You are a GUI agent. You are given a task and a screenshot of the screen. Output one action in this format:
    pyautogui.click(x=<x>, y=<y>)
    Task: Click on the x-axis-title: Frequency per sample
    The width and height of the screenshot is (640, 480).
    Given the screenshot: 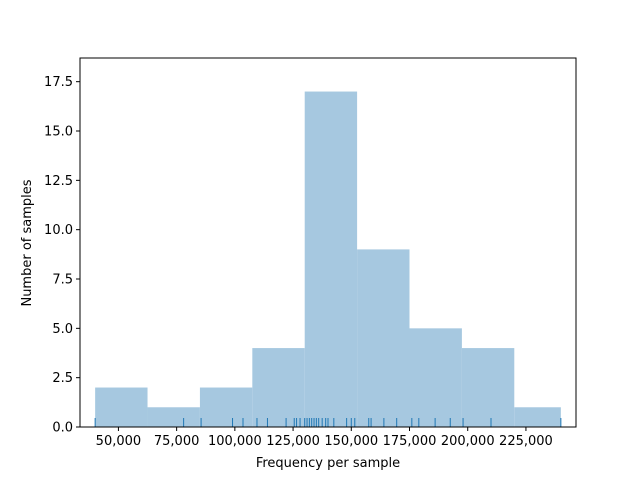 What is the action you would take?
    pyautogui.click(x=328, y=463)
    